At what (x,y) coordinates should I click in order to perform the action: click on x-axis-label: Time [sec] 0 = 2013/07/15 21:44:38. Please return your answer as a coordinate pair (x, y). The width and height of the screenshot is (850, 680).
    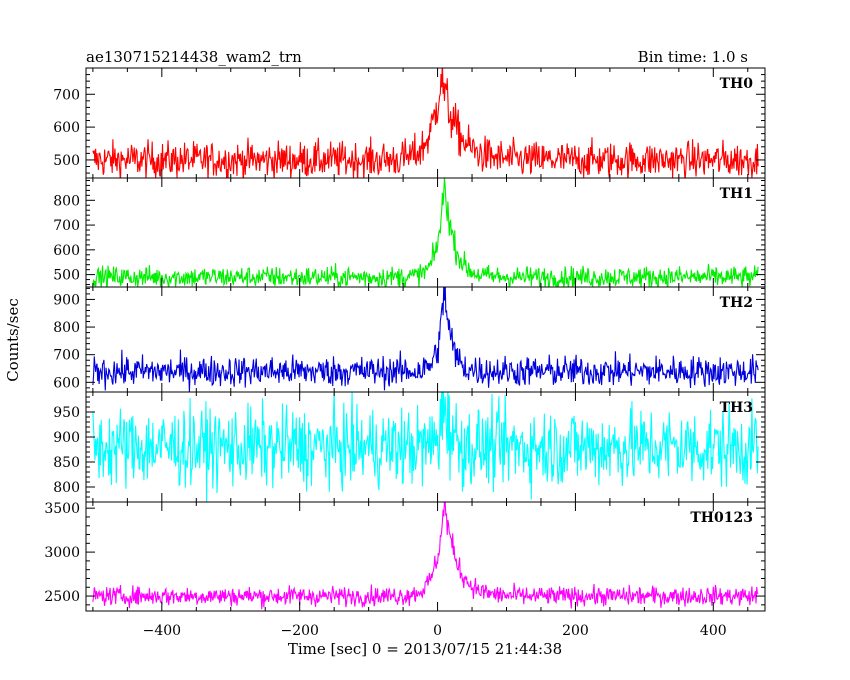
    Looking at the image, I should click on (425, 649).